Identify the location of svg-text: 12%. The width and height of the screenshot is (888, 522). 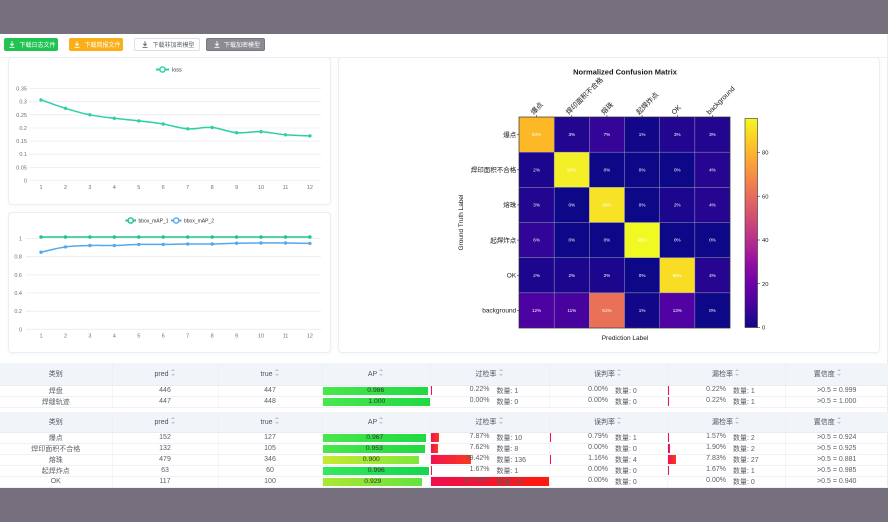
(536, 310).